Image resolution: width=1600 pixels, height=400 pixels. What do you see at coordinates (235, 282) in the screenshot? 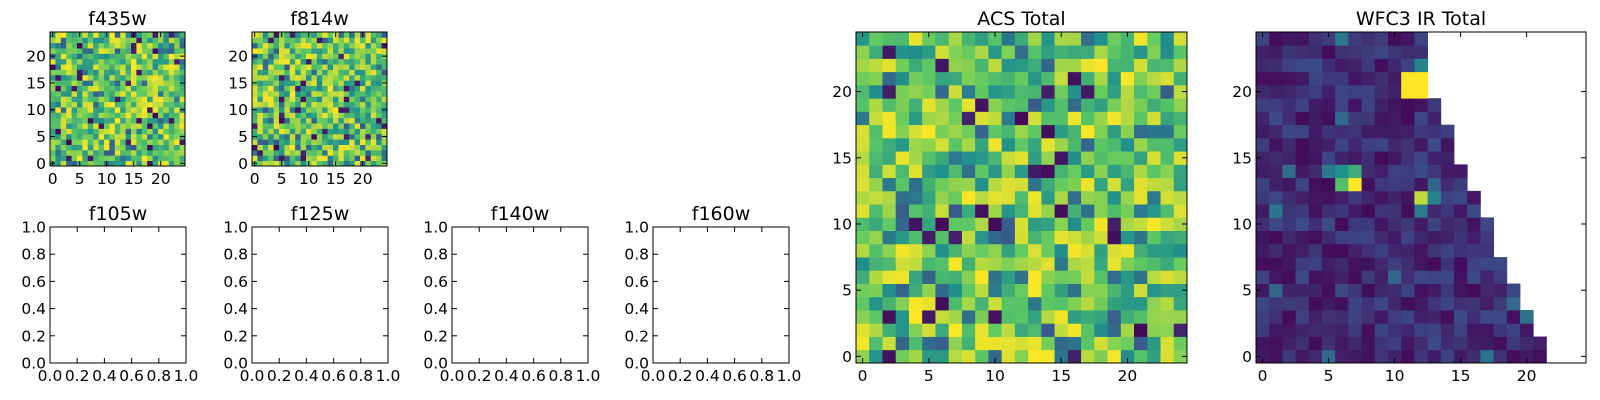
I see `y-tick-label: 0.6` at bounding box center [235, 282].